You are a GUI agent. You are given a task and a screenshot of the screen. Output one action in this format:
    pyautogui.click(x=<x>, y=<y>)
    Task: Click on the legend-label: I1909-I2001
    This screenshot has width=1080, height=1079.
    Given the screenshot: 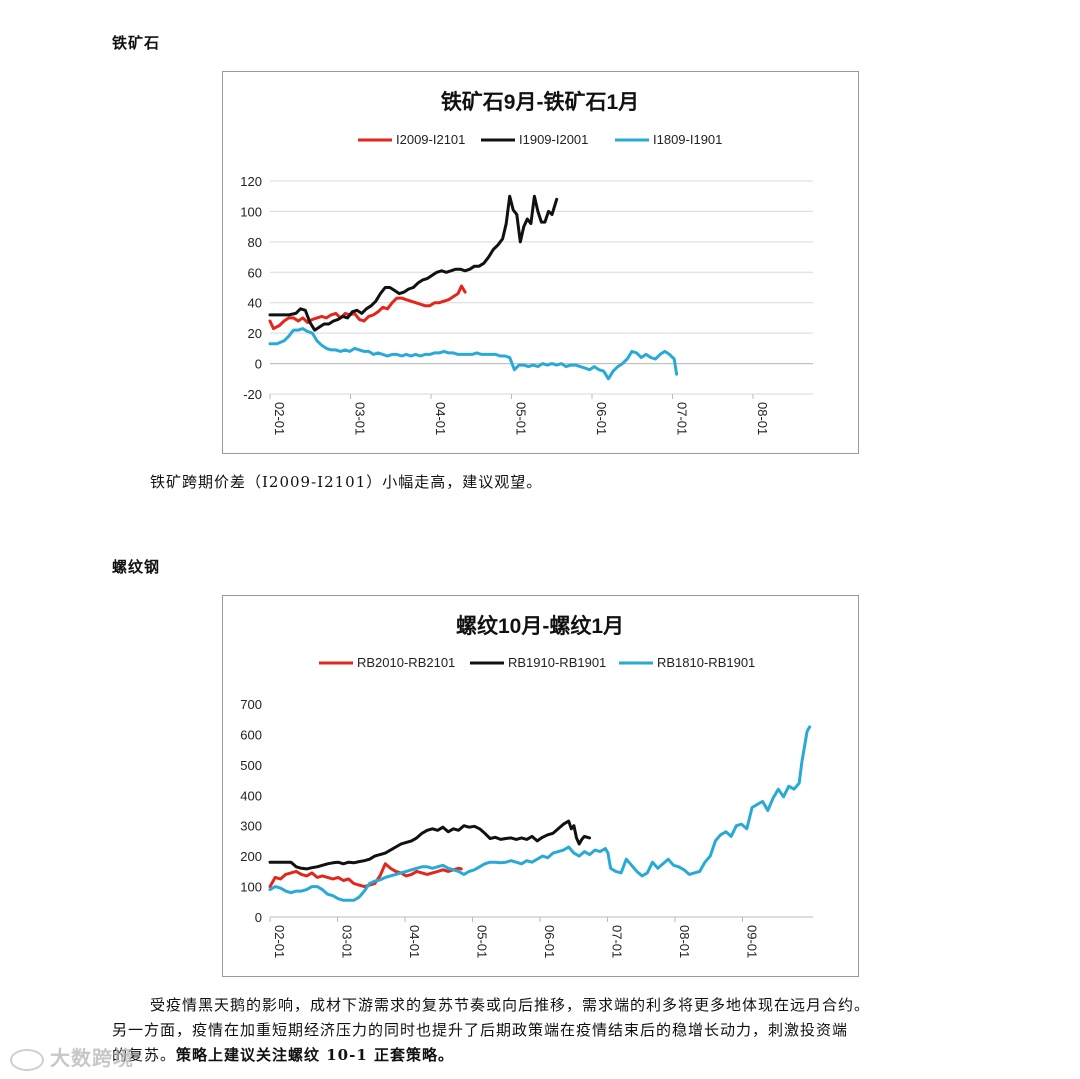 What is the action you would take?
    pyautogui.click(x=553, y=139)
    